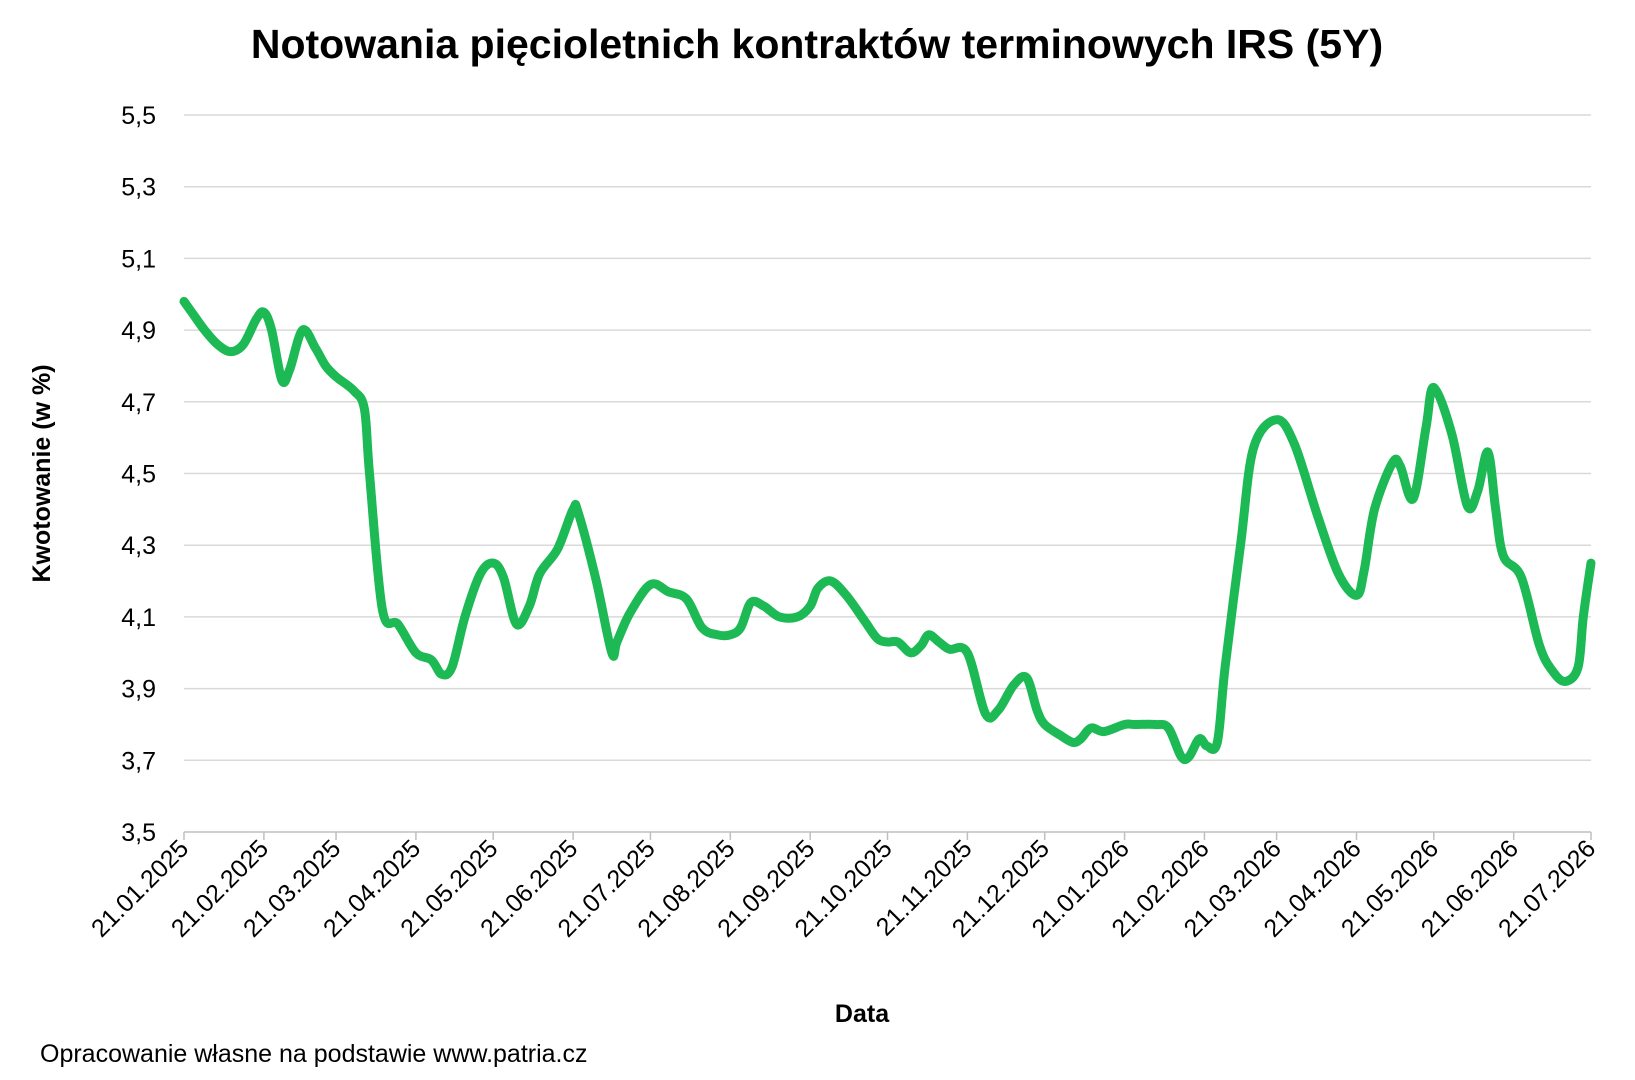 The image size is (1635, 1080). What do you see at coordinates (138, 690) in the screenshot?
I see `y-tick-label: 3,9` at bounding box center [138, 690].